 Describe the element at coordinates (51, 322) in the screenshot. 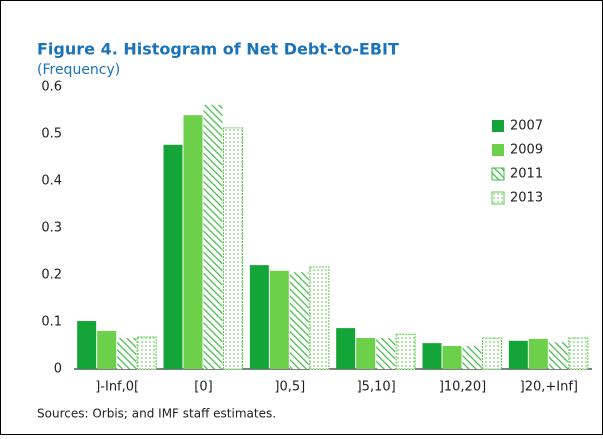

I see `y-tick-label: 0.1` at that location.